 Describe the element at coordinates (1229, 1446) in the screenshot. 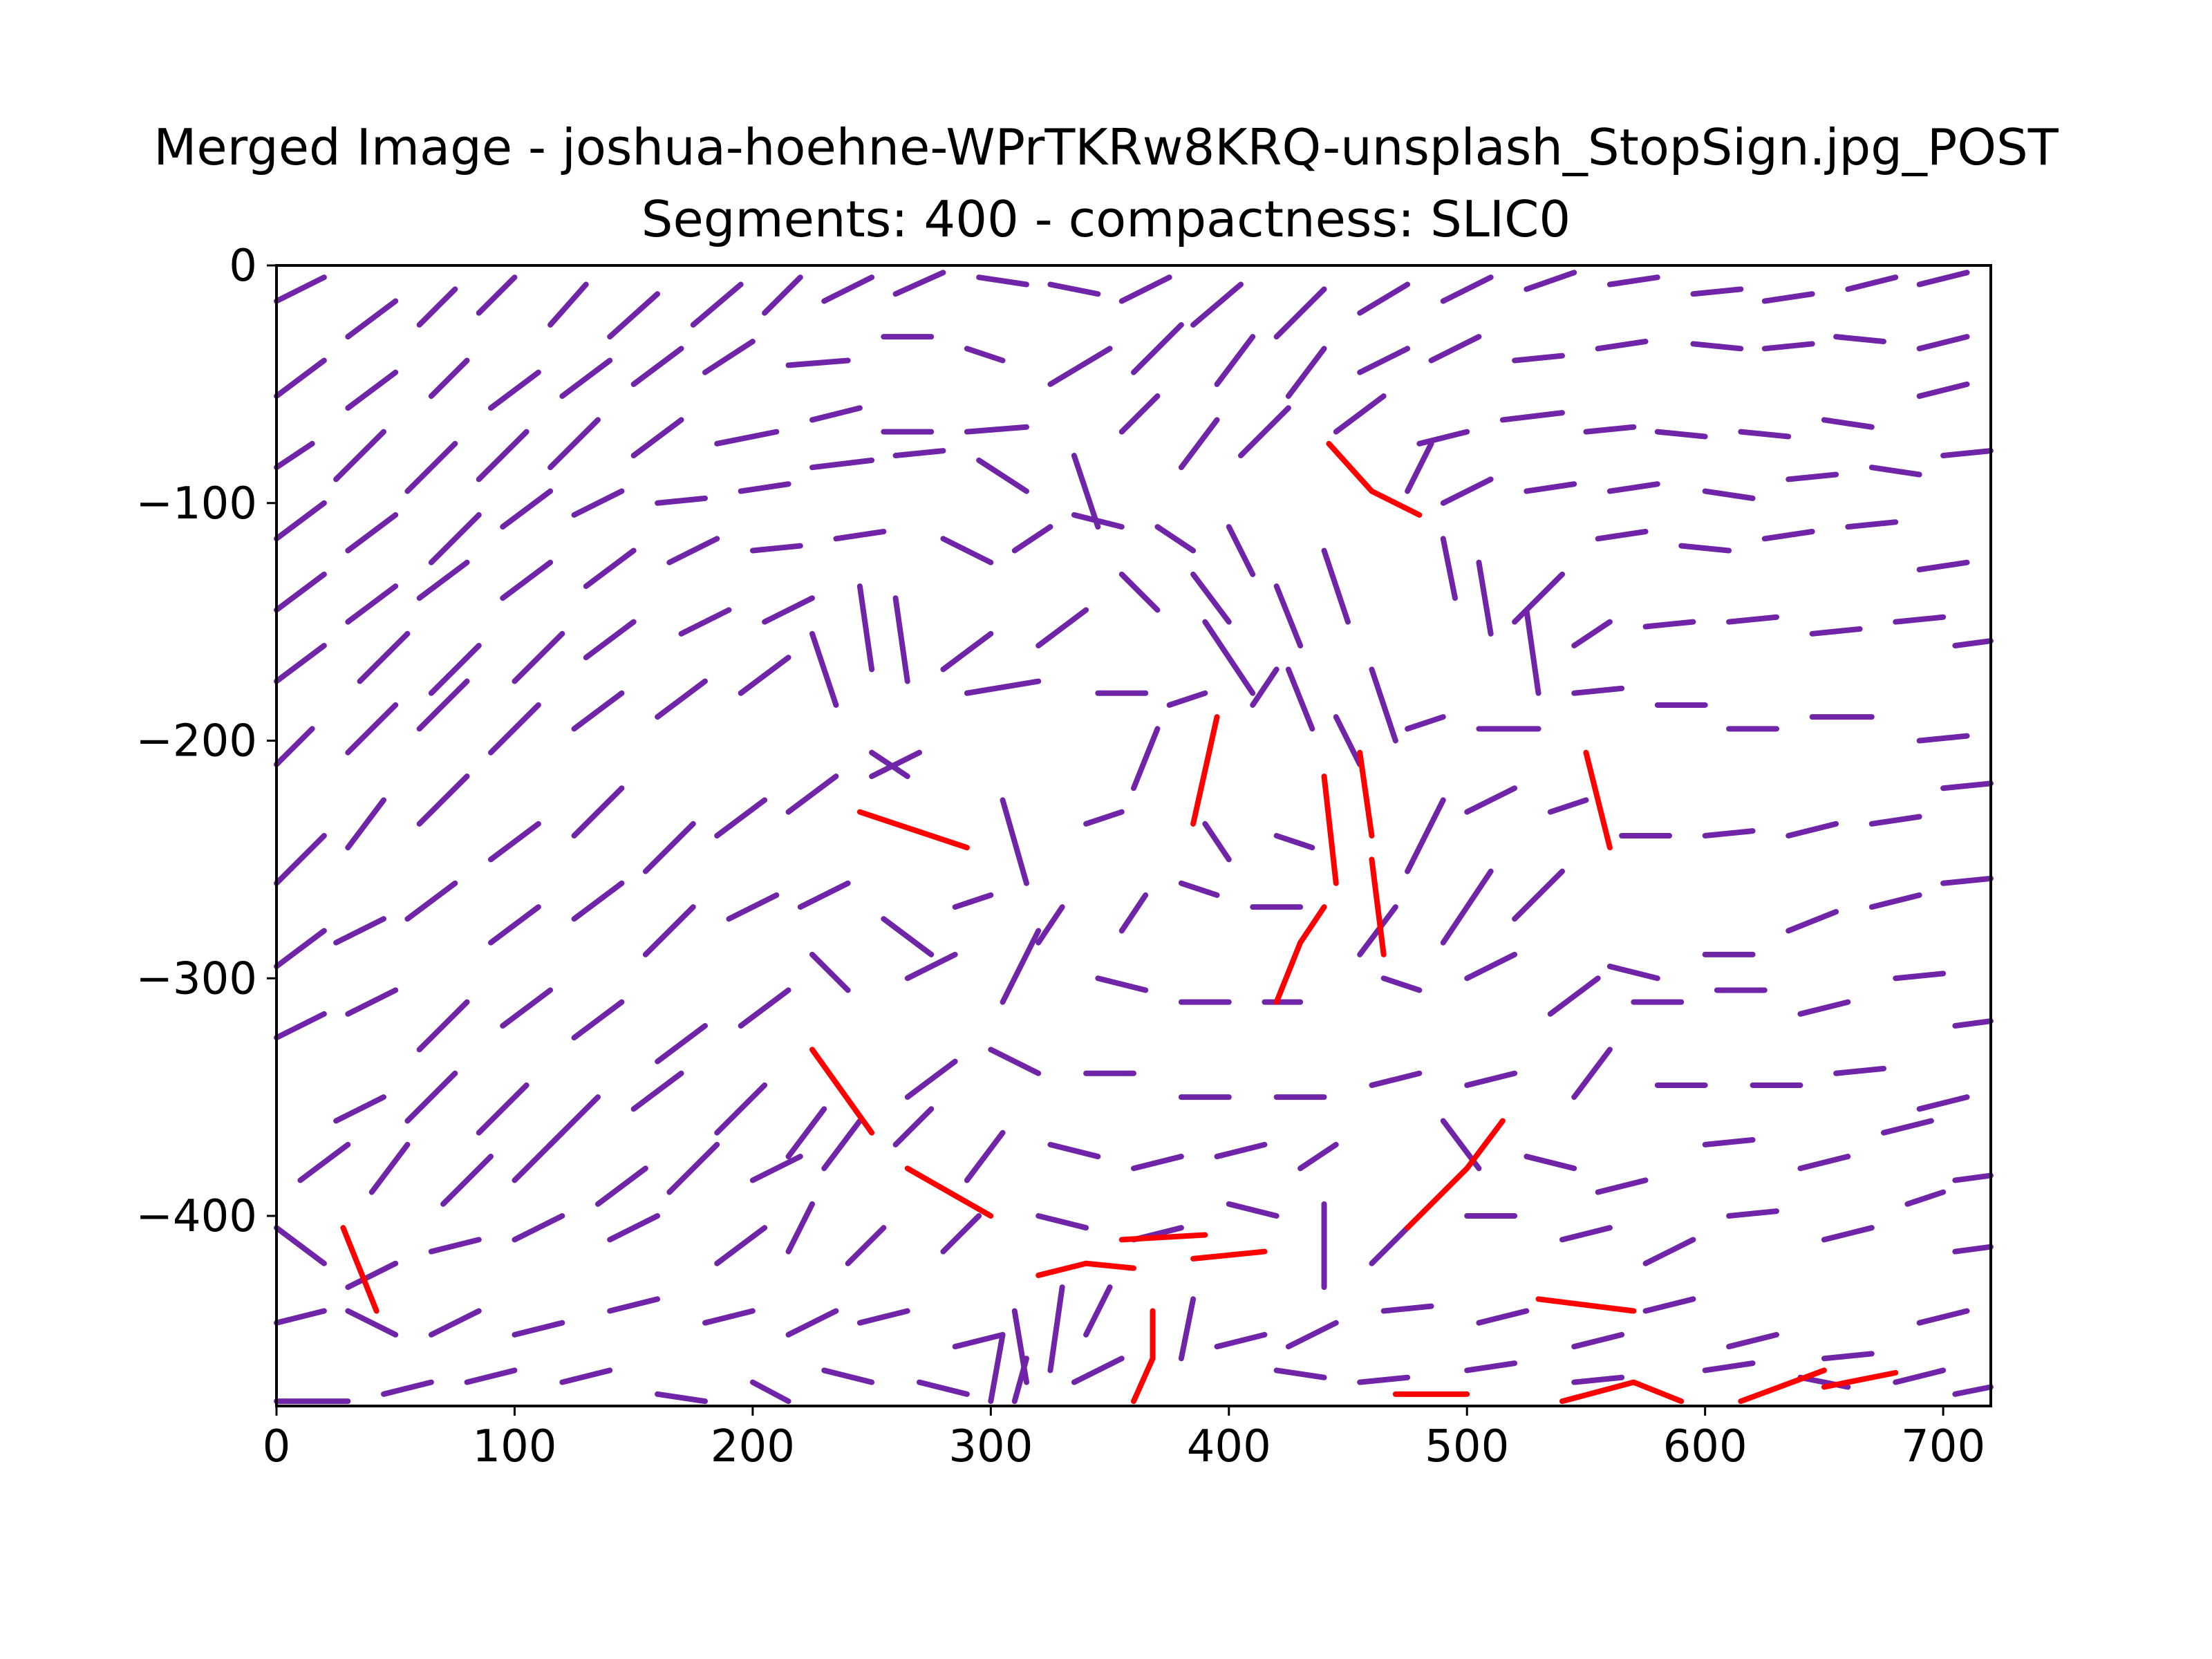

I see `x-tick-label: 400` at that location.